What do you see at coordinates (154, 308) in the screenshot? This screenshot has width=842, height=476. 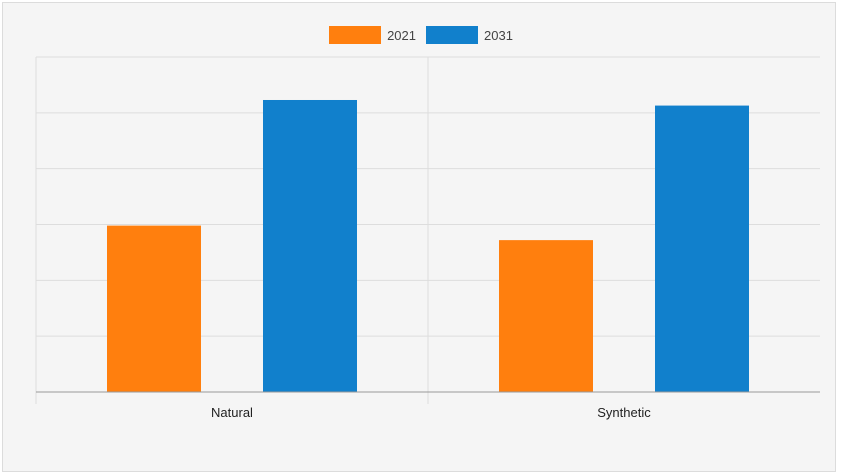 I see `bar-2021-natural` at bounding box center [154, 308].